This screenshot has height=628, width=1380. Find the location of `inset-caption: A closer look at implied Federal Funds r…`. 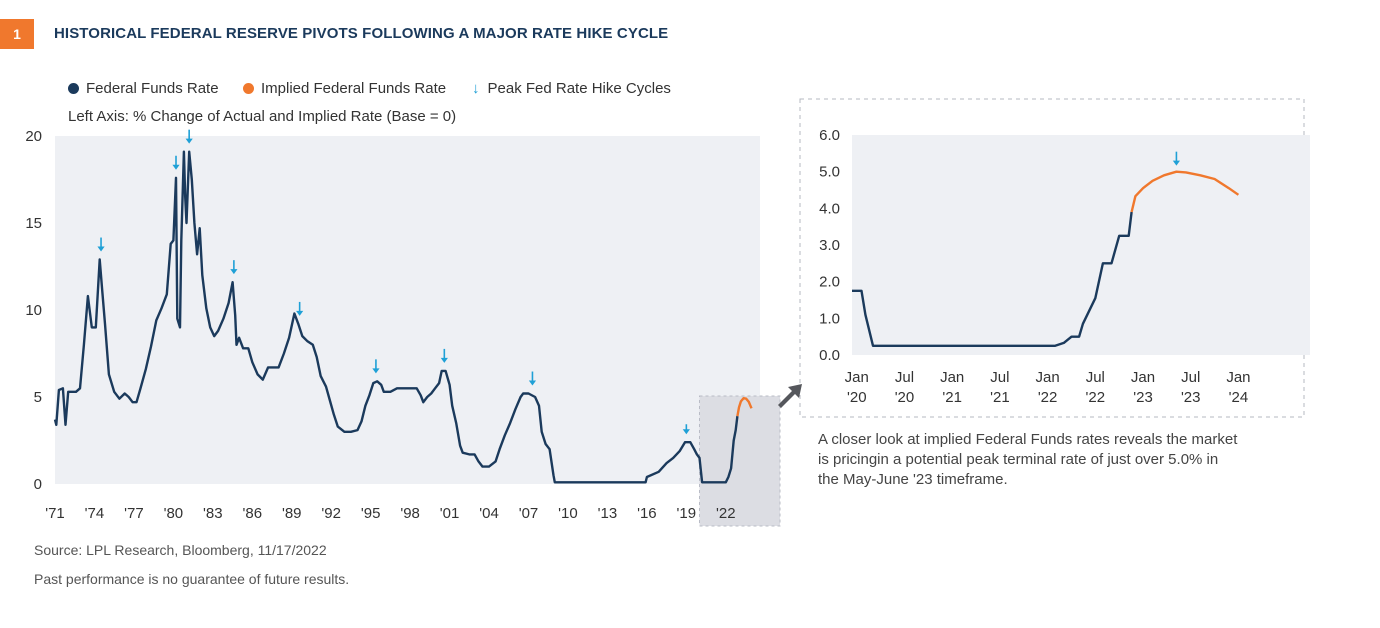

inset-caption: A closer look at implied Federal Funds r… is located at coordinates (1028, 459).